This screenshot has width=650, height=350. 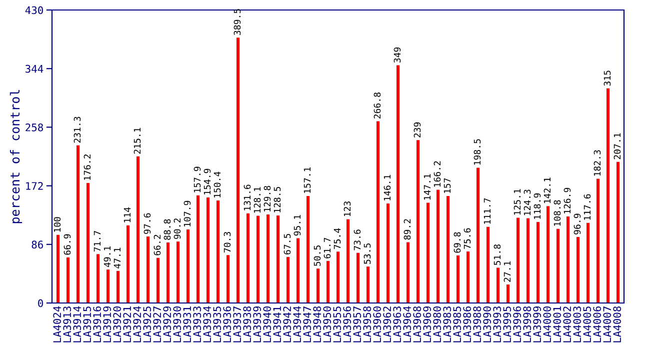 I want to click on x-tick-label: LA3983, so click(x=447, y=324).